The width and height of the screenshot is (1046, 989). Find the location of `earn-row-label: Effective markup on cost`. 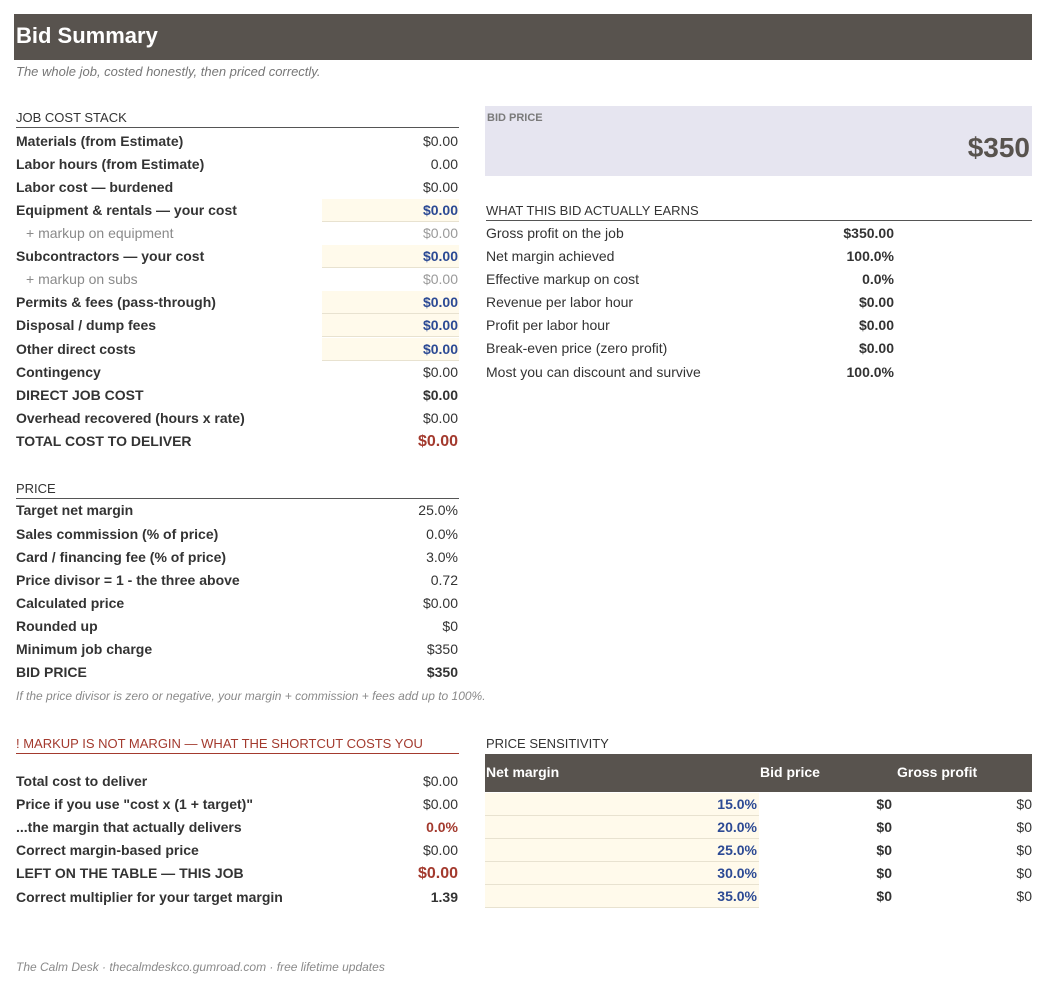

earn-row-label: Effective markup on cost is located at coordinates (563, 279).